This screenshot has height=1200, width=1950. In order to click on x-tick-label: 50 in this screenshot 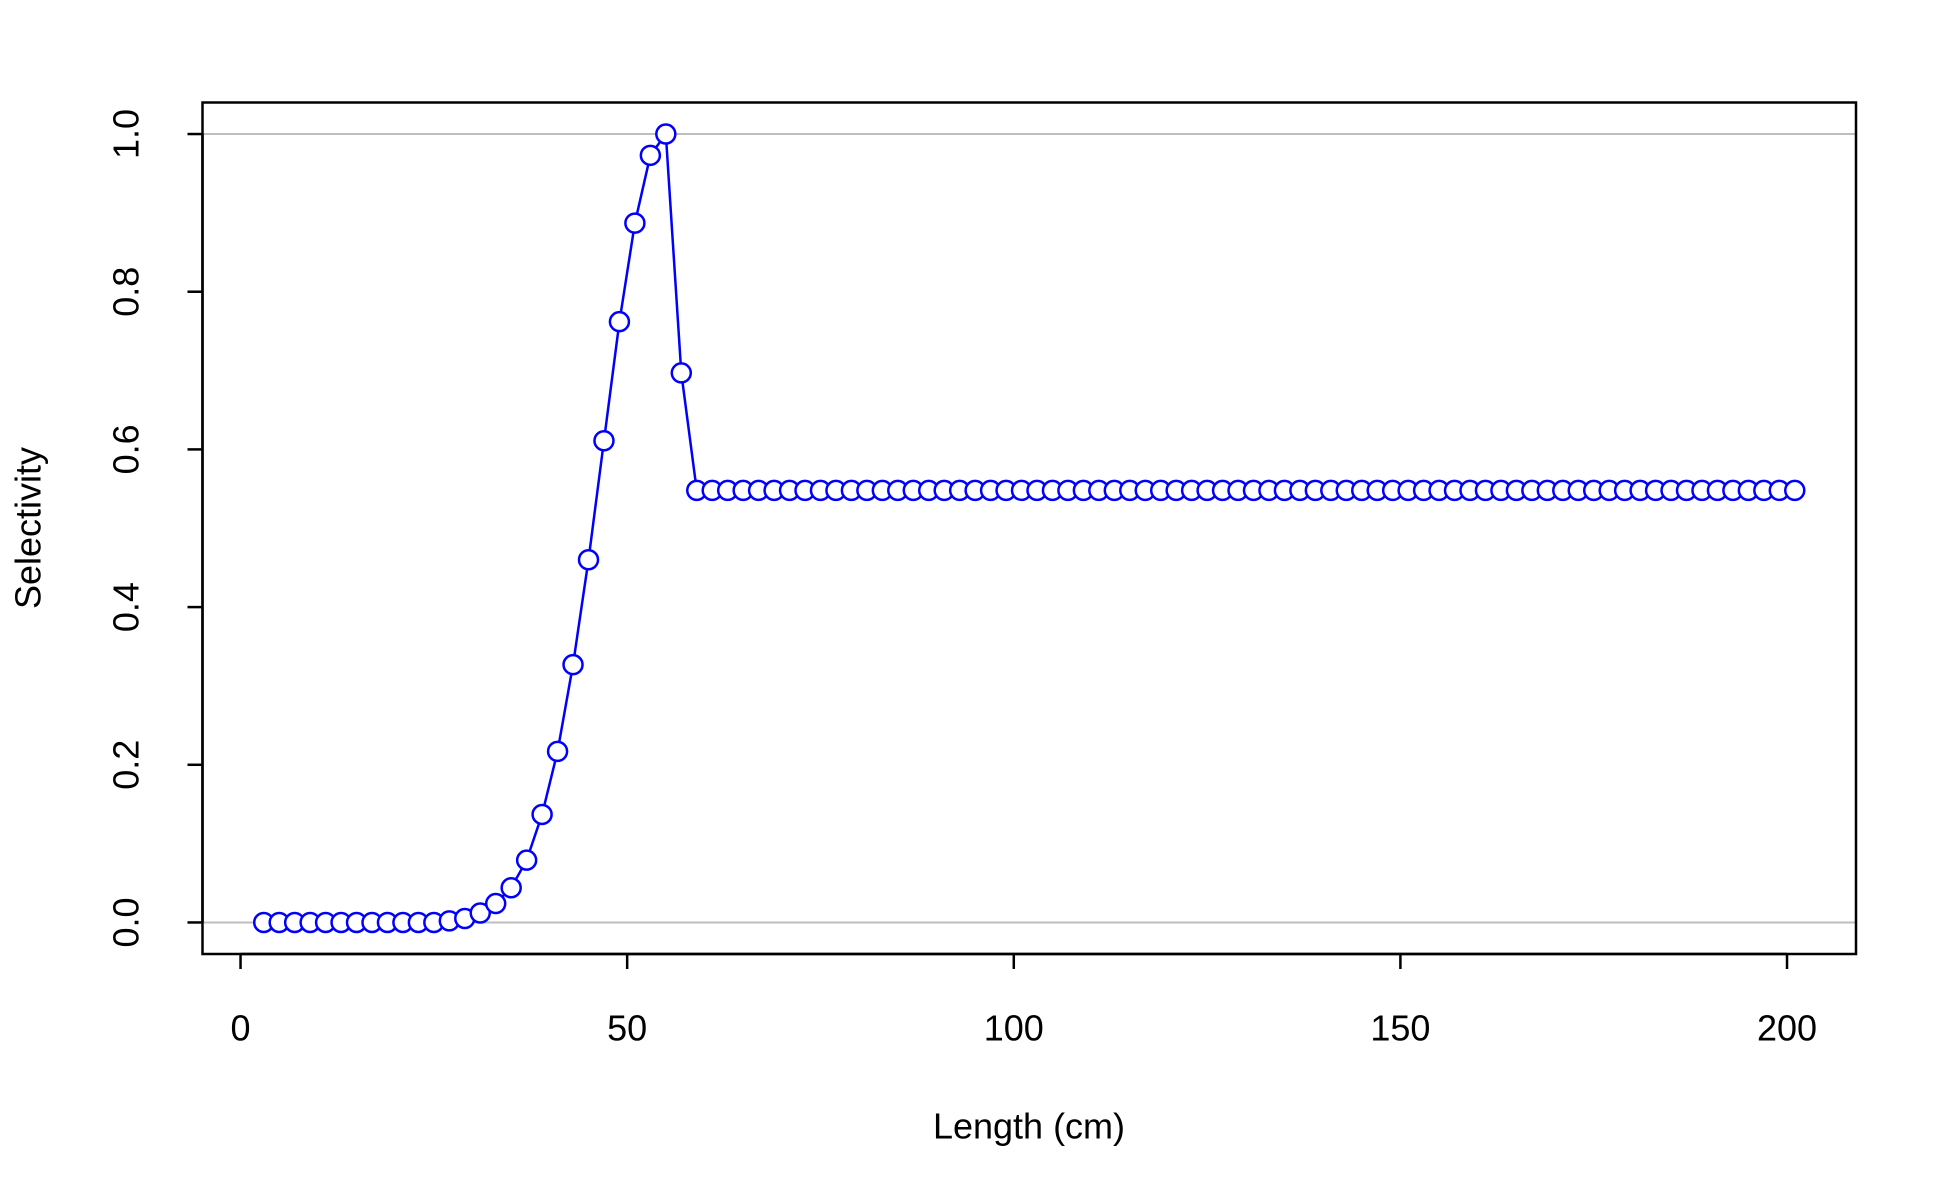, I will do `click(627, 1028)`.